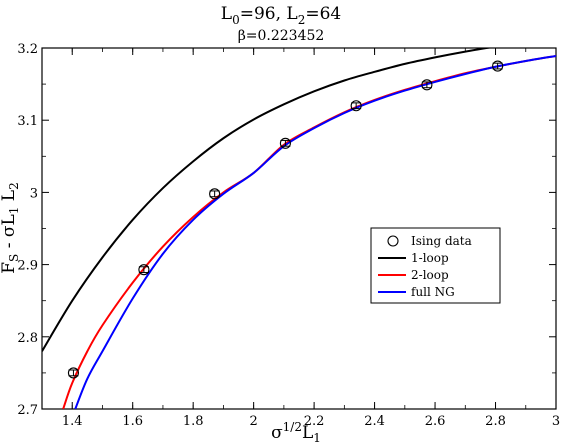 This screenshot has height=442, width=561. What do you see at coordinates (374, 421) in the screenshot?
I see `x-tick-label: 2.4` at bounding box center [374, 421].